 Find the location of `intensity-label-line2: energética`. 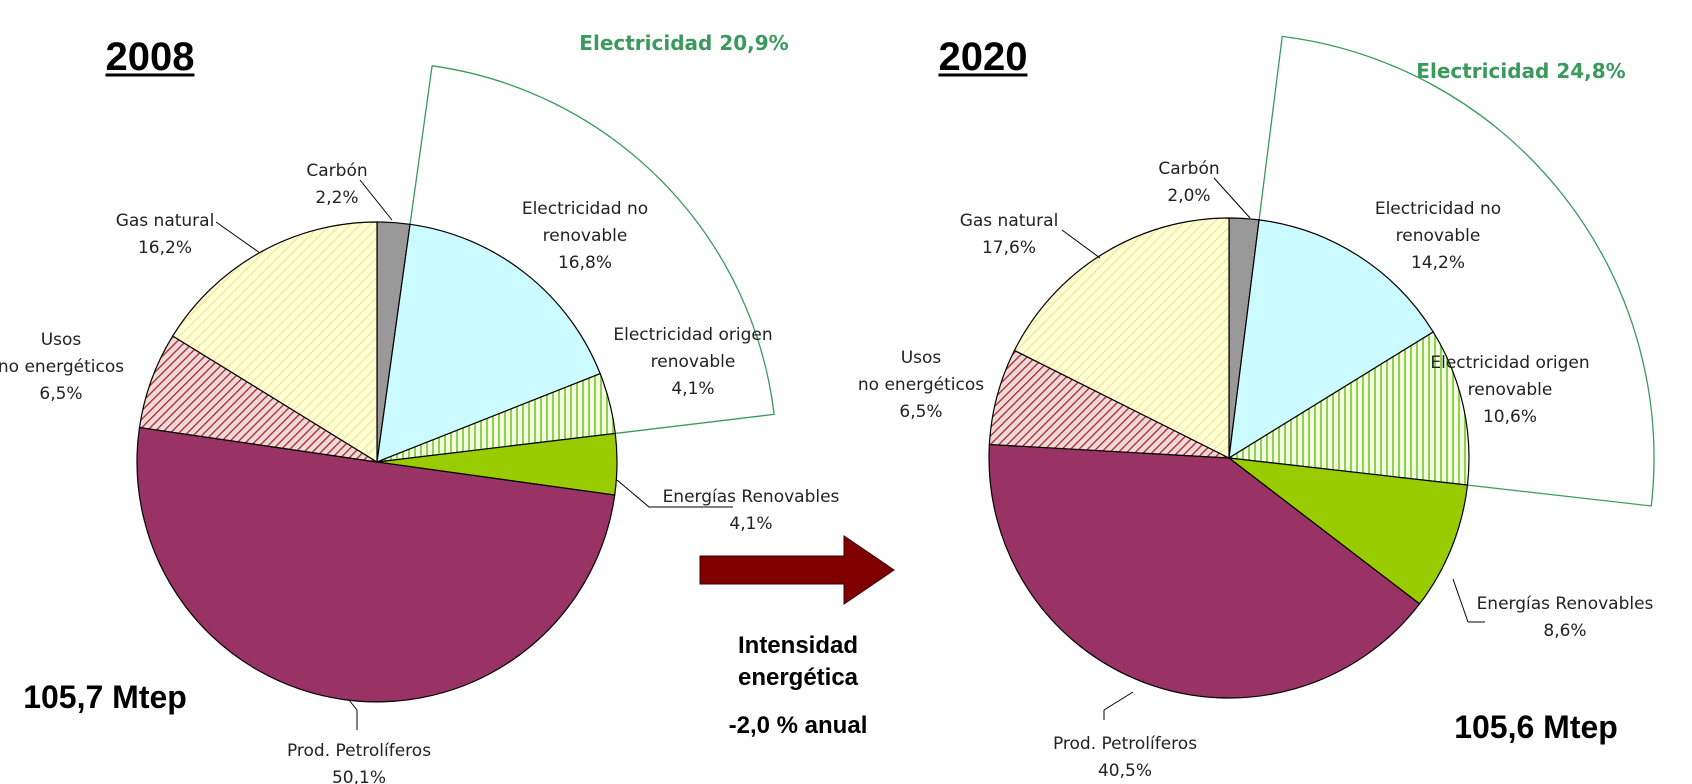

intensity-label-line2: energética is located at coordinates (798, 677).